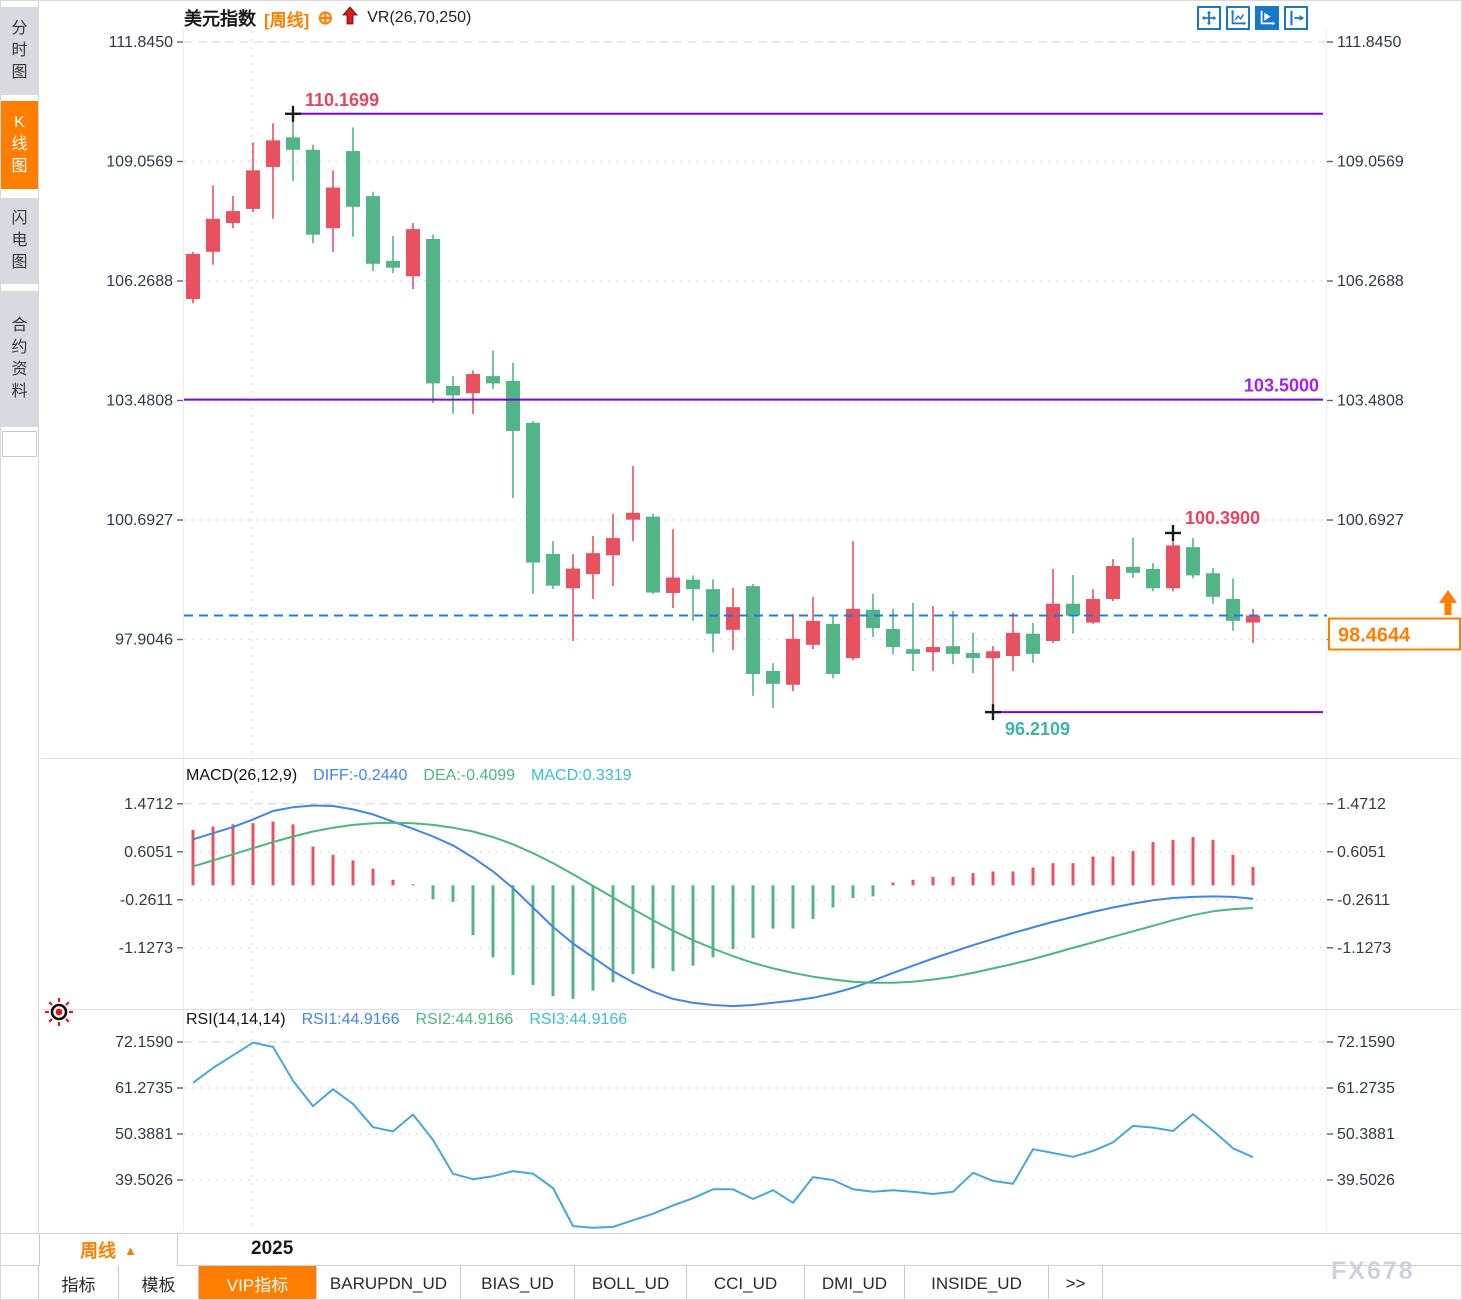 This screenshot has height=1300, width=1462. Describe the element at coordinates (220, 19) in the screenshot. I see `symbol-title: 美元指数` at that location.